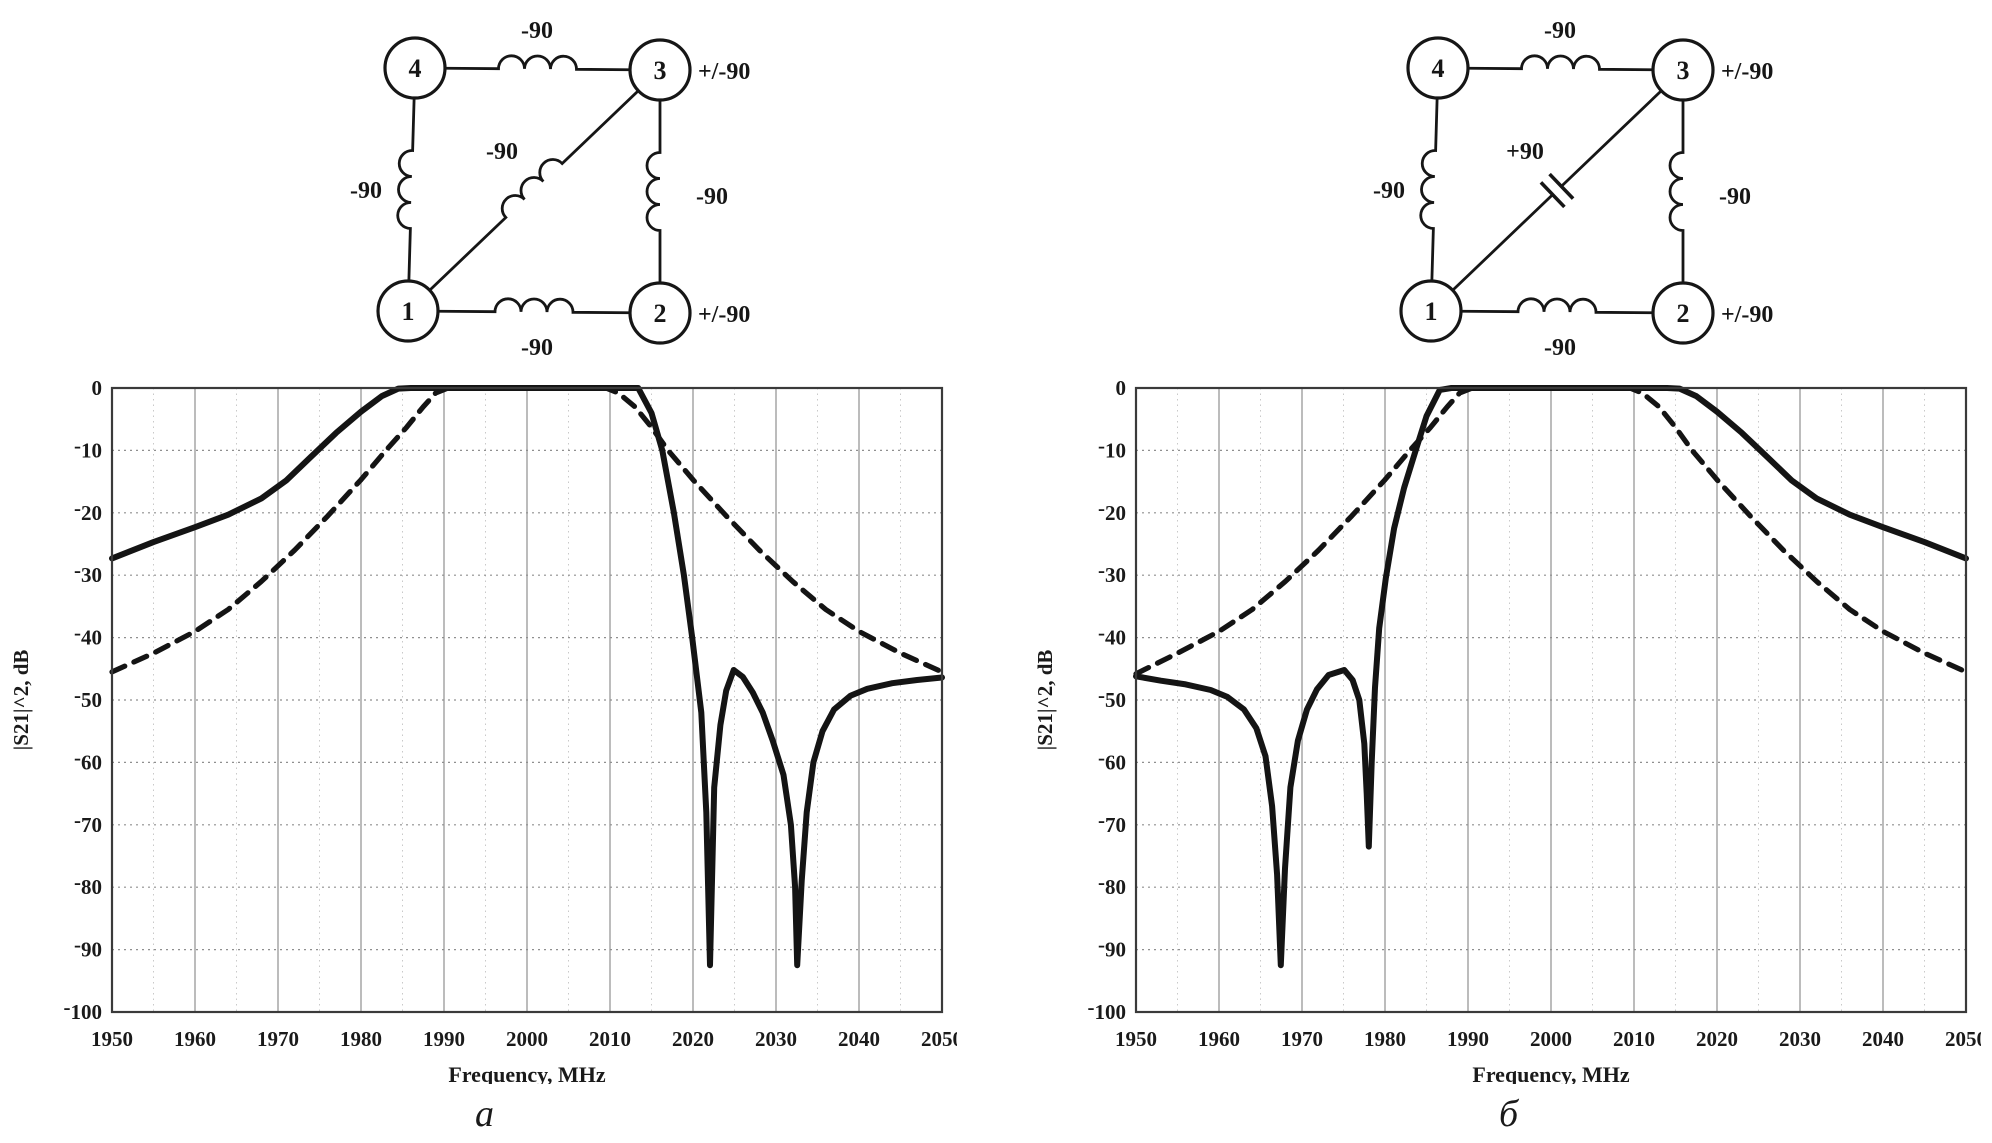 This screenshot has width=1992, height=1143. I want to click on capacitor-wire, so click(1557, 190).